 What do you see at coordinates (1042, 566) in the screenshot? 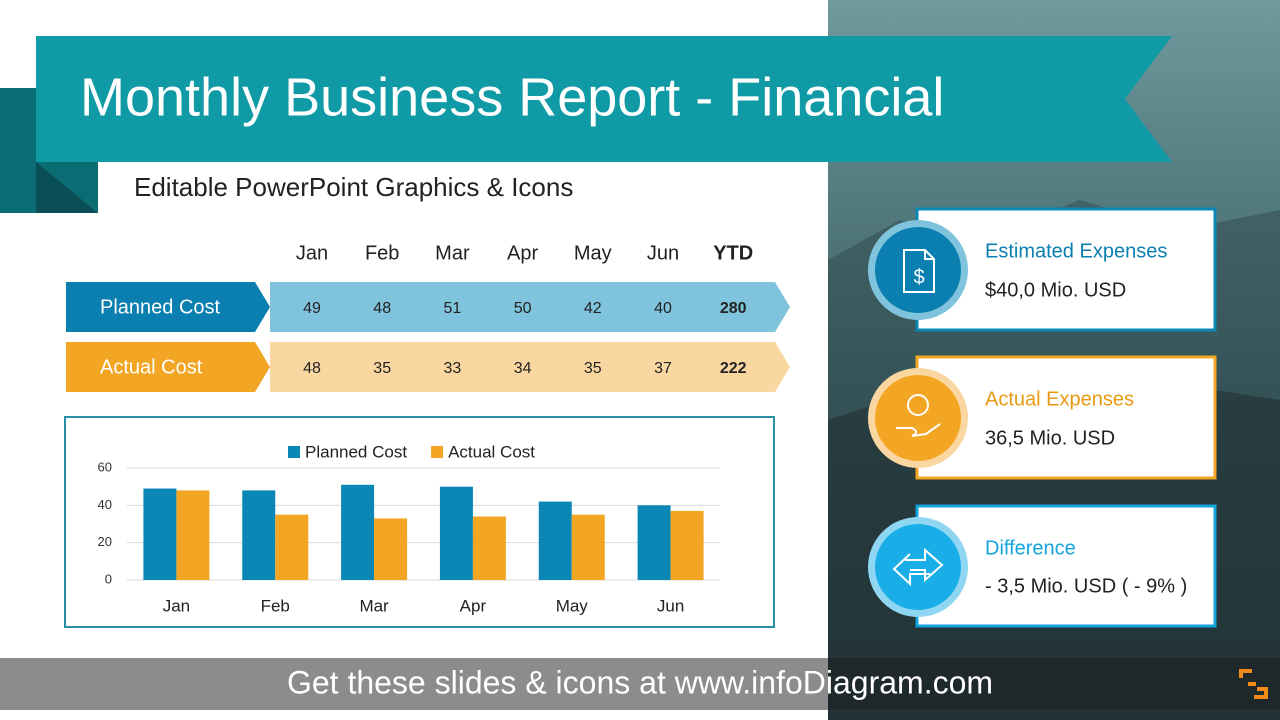
I see `card: Difference - 3,5 Mio. USD ( - 9% )` at bounding box center [1042, 566].